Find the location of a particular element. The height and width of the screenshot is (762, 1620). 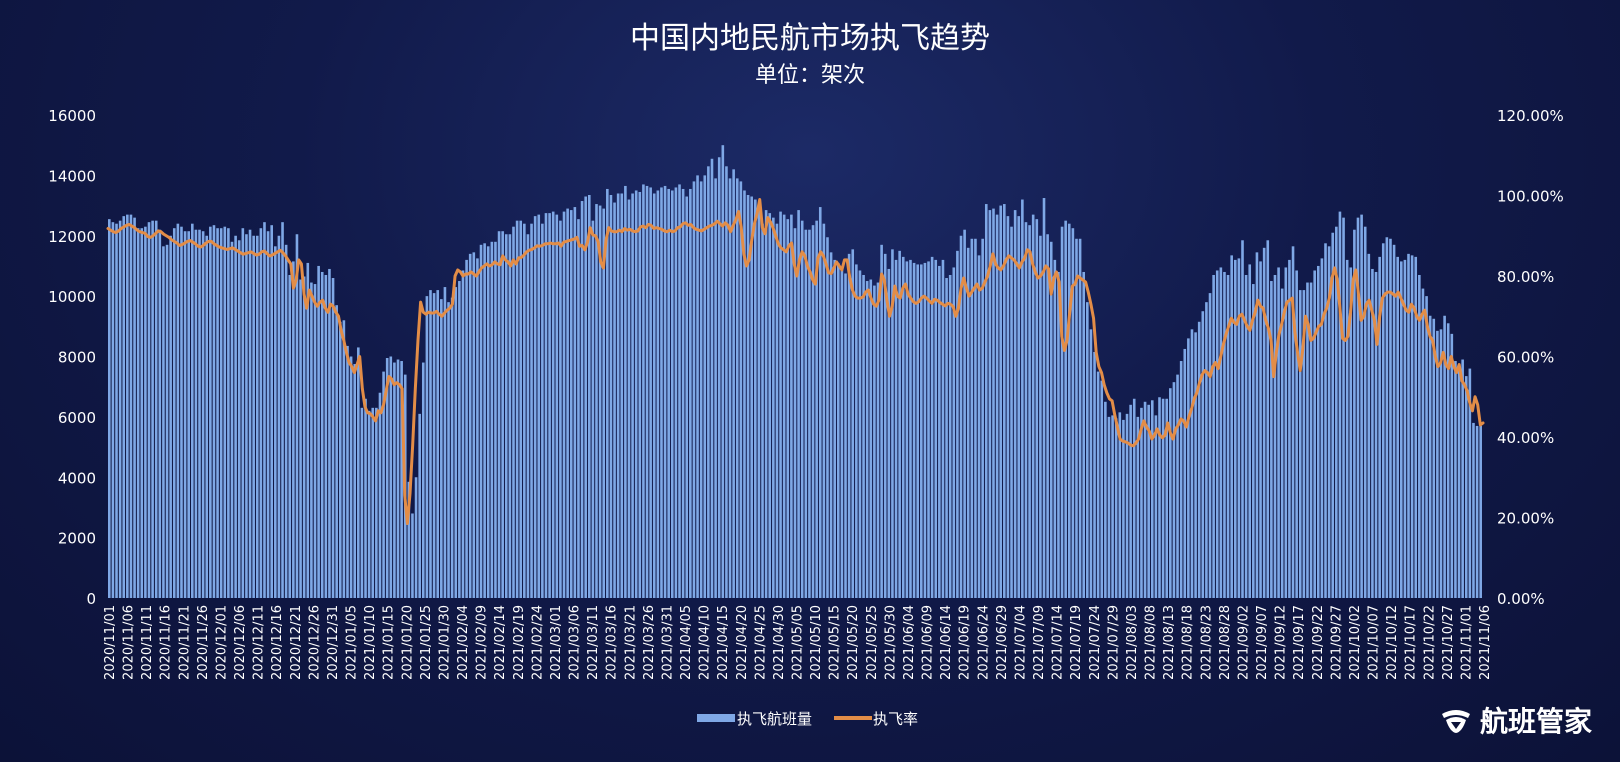

x-tick-label: 2021/04/10 is located at coordinates (705, 642).